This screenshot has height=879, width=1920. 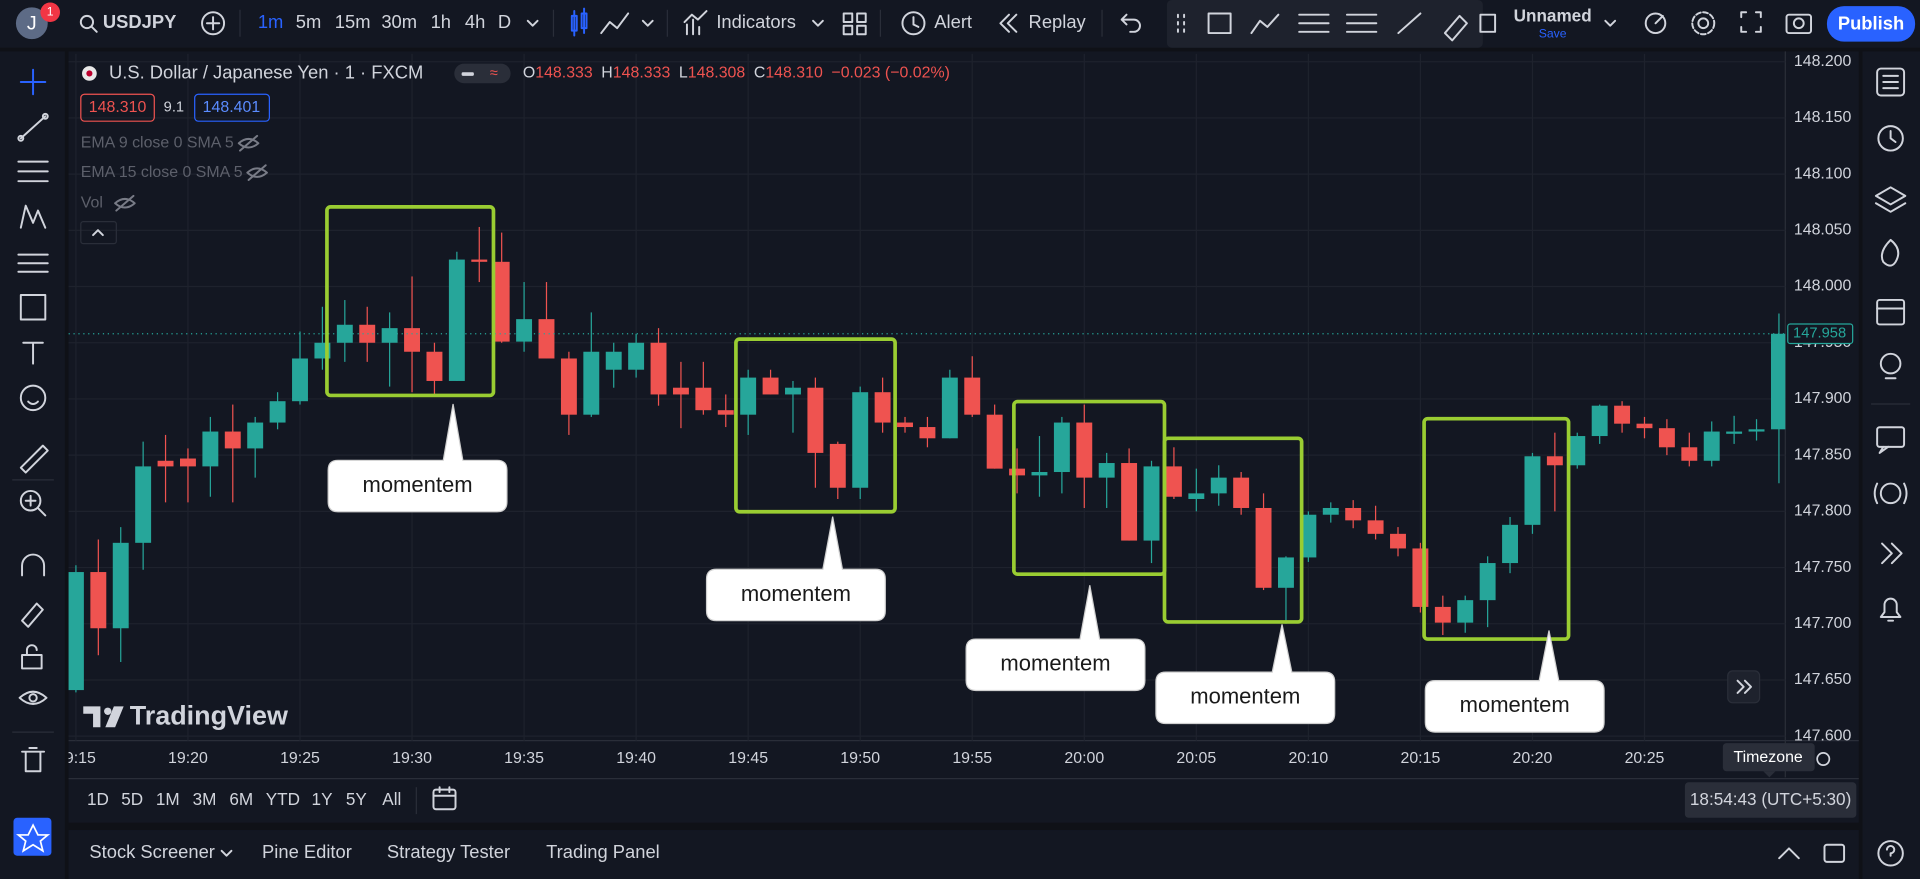 What do you see at coordinates (717, 73) in the screenshot?
I see `ohlc-value: 148.308` at bounding box center [717, 73].